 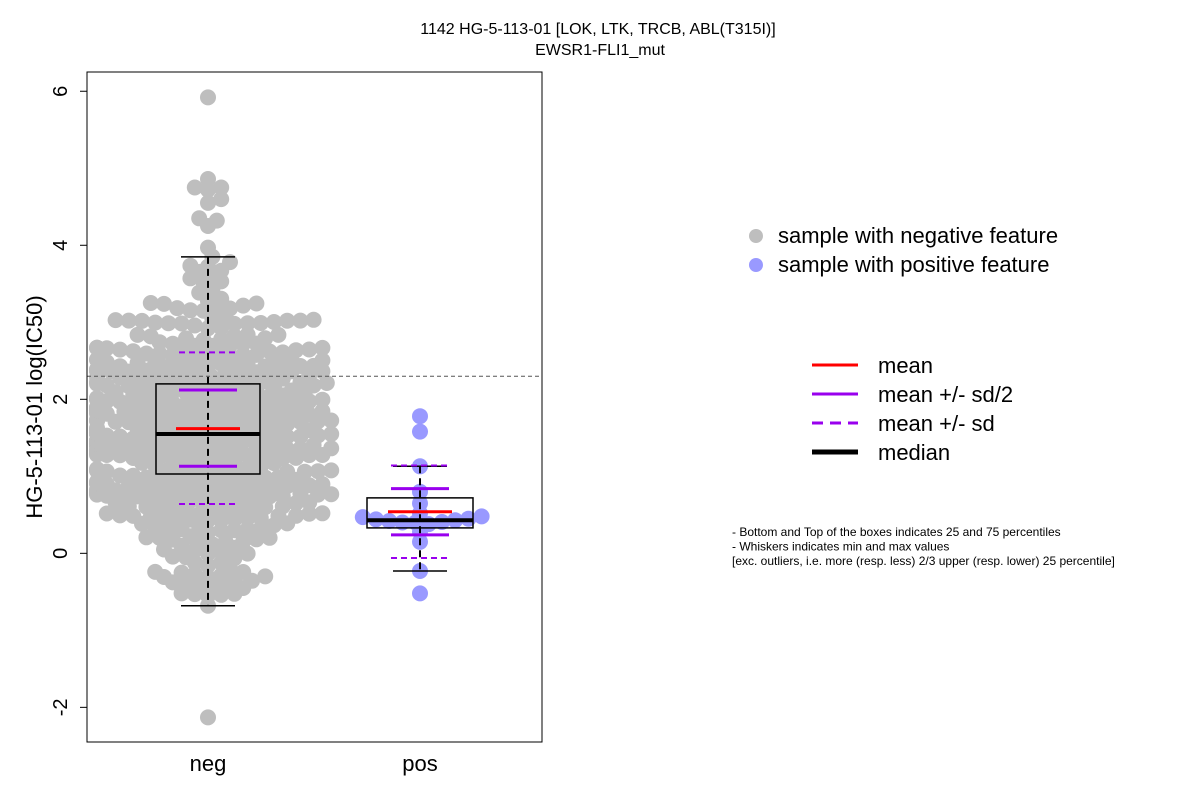 What do you see at coordinates (314, 431) in the screenshot?
I see `stats-layer` at bounding box center [314, 431].